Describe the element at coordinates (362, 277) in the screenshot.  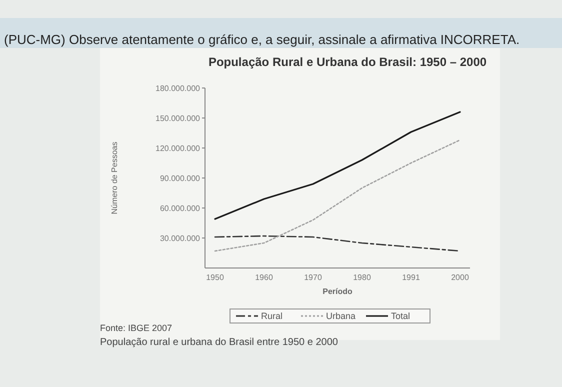
I see `x-tick-label: 1980` at that location.